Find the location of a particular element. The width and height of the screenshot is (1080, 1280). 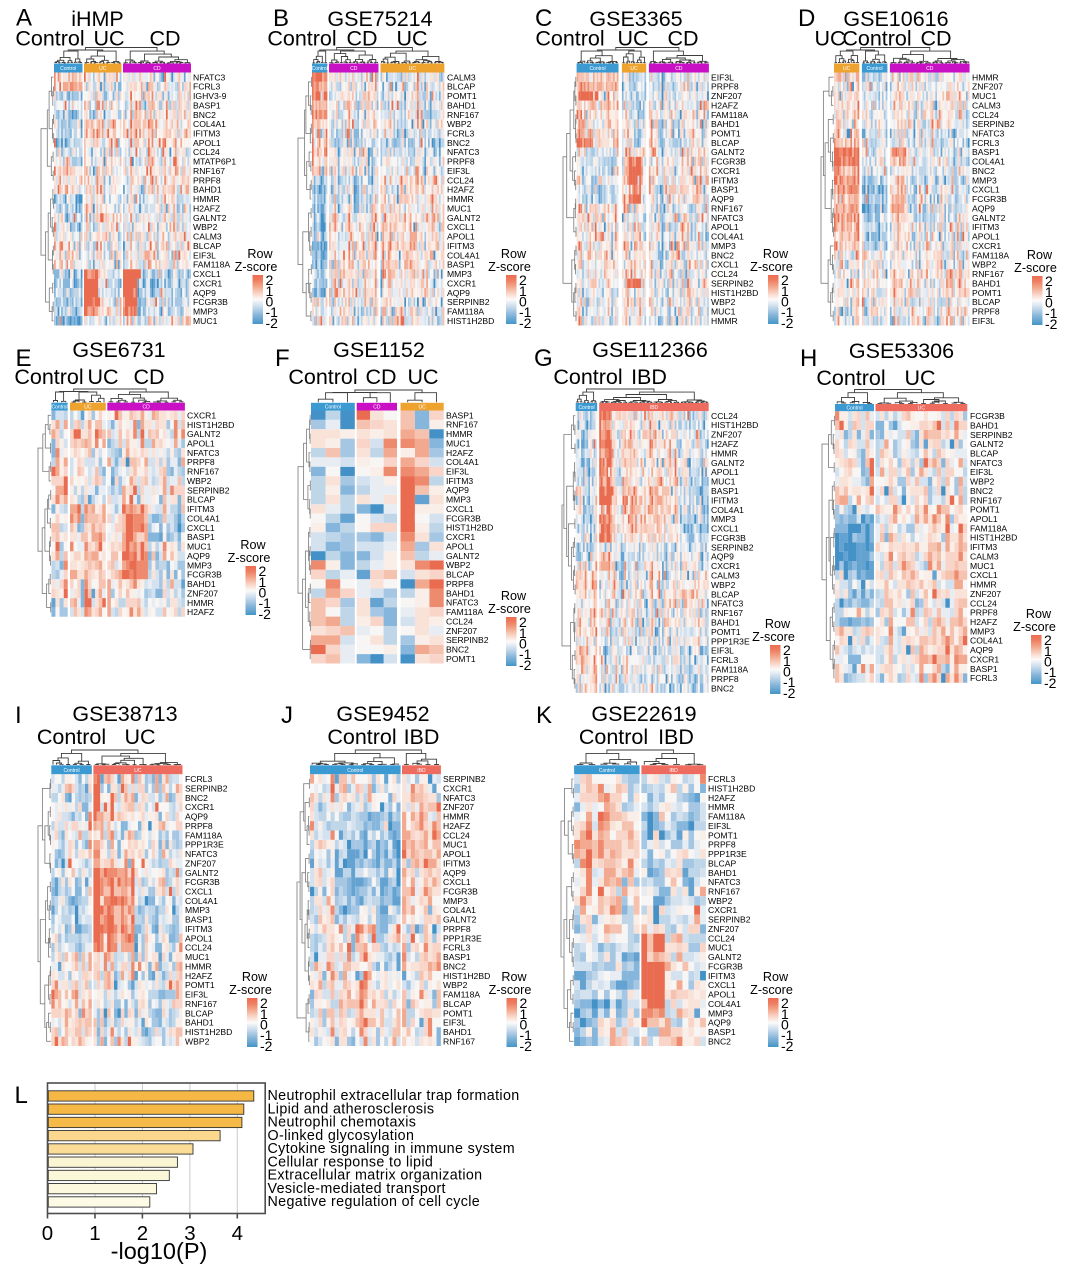

svg-text: GSE112366 is located at coordinates (650, 350).